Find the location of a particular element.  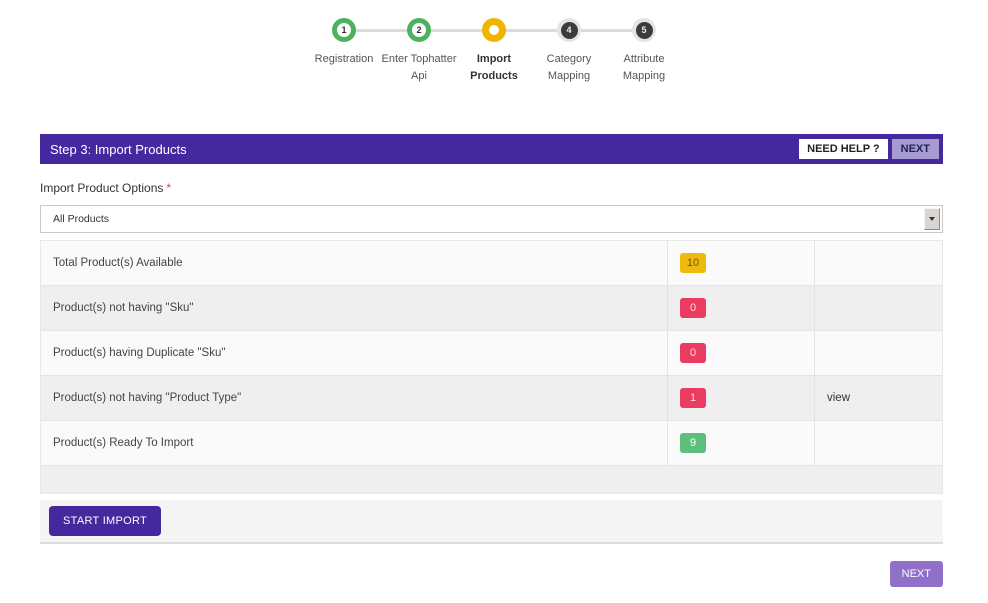

stepper-step-category-mapping: 4 Category Mapping is located at coordinates (569, 51).